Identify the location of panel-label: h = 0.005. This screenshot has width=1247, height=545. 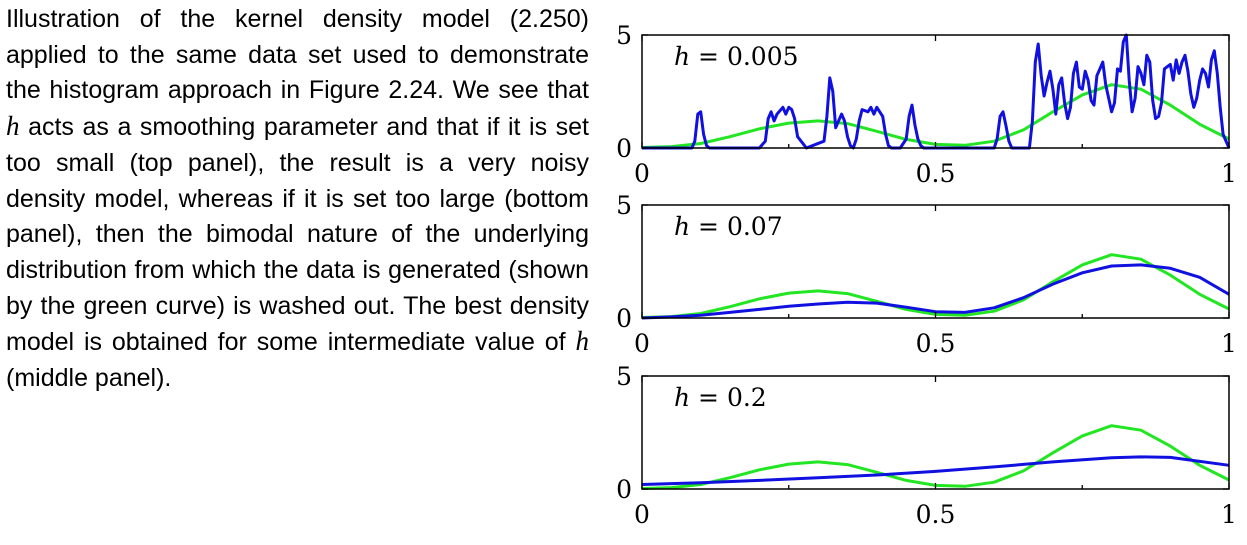
(736, 56).